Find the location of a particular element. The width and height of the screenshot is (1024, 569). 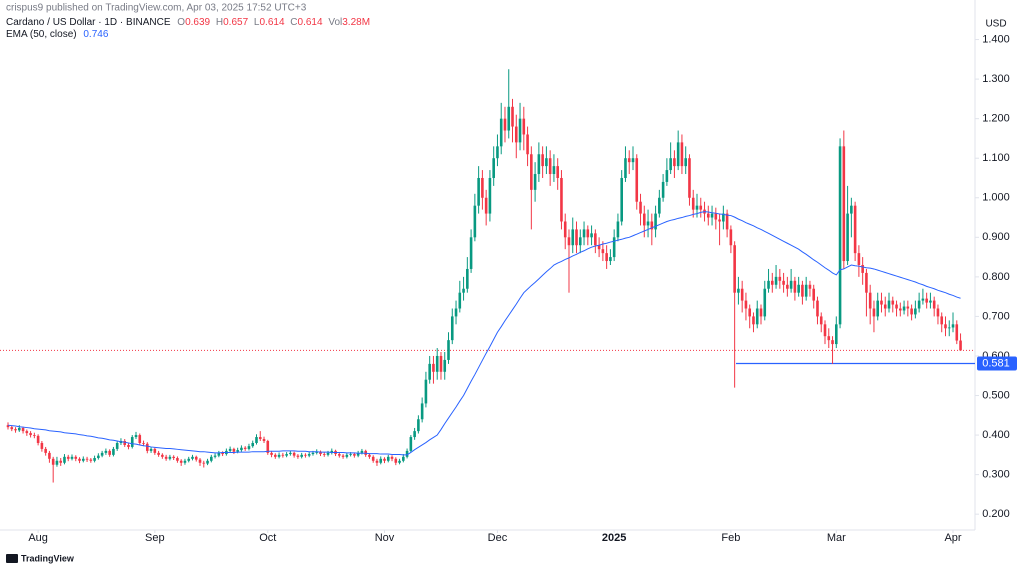

ohlc-value: 0.639 is located at coordinates (197, 22).